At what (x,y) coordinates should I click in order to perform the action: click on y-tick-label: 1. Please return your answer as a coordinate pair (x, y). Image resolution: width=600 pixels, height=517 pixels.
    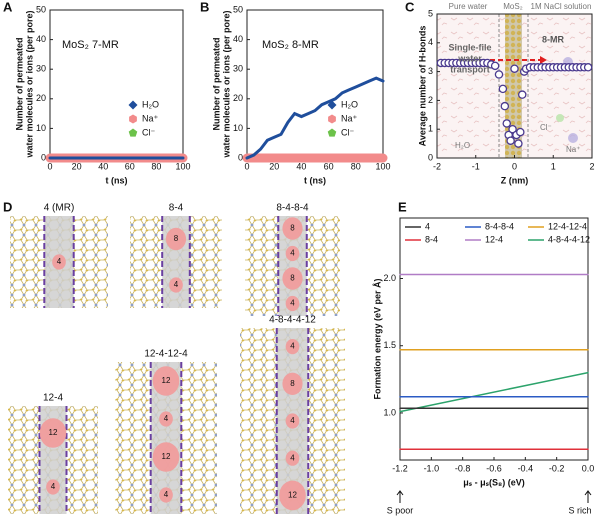
    Looking at the image, I should click on (430, 129).